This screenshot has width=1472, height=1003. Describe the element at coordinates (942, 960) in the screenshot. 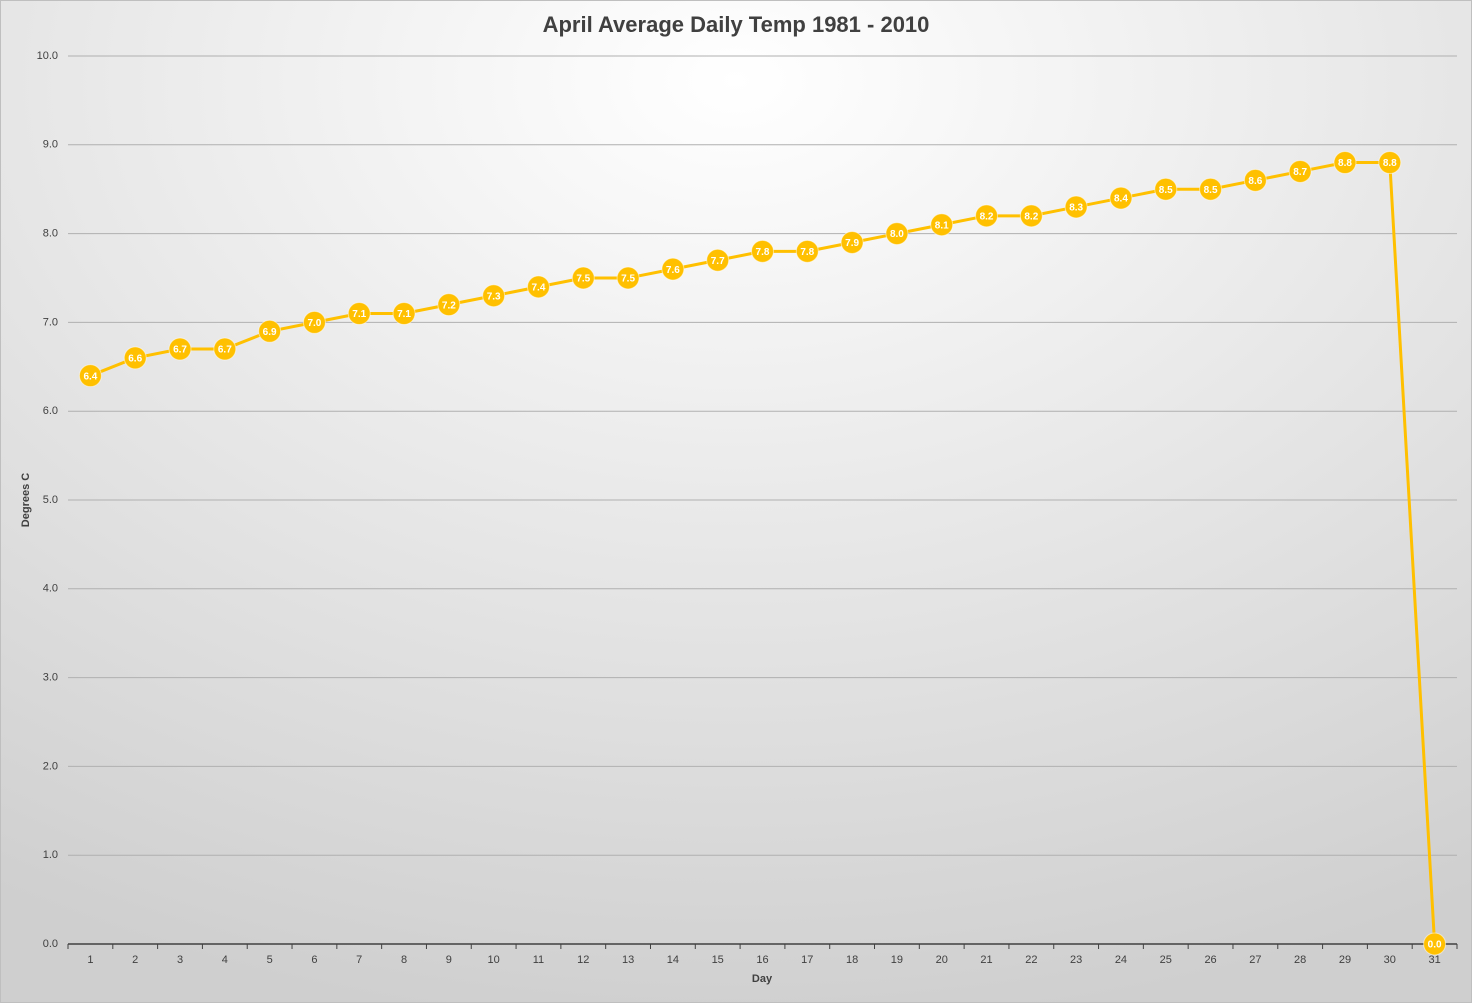

I see `x-tick-label: 20` at that location.